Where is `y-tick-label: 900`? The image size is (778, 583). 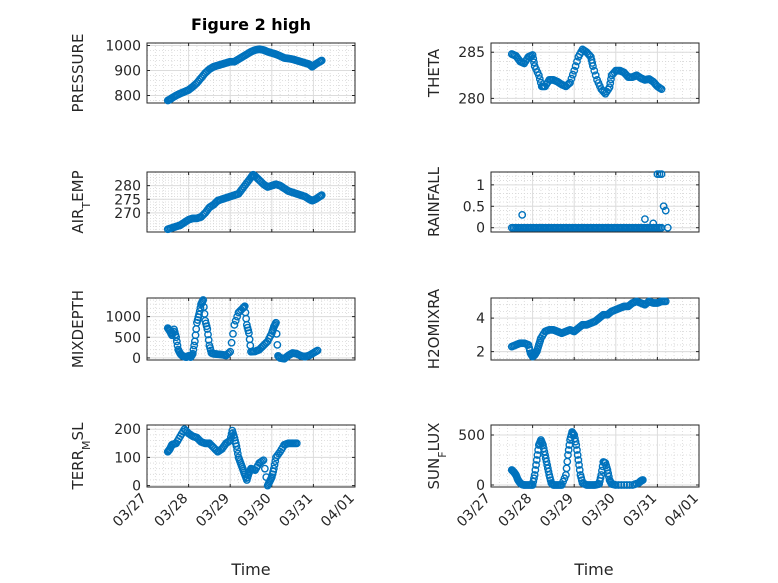 y-tick-label: 900 is located at coordinates (127, 72).